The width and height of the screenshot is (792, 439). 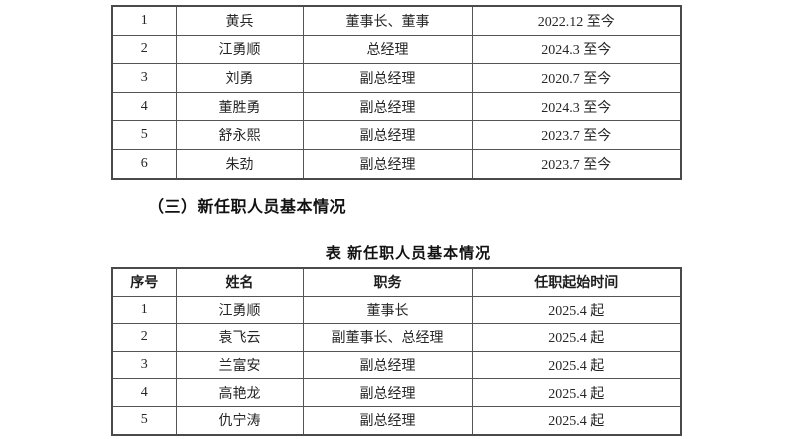 I want to click on cell-name: 袁飞云, so click(x=239, y=337).